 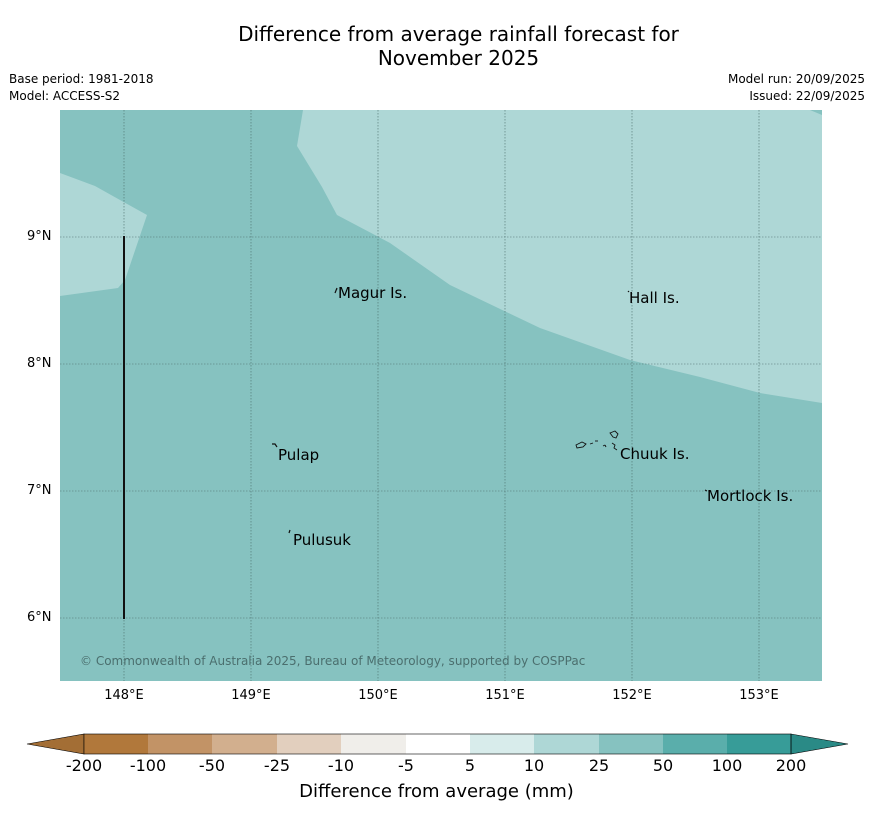 I want to click on region-10-25-west, so click(x=103, y=234).